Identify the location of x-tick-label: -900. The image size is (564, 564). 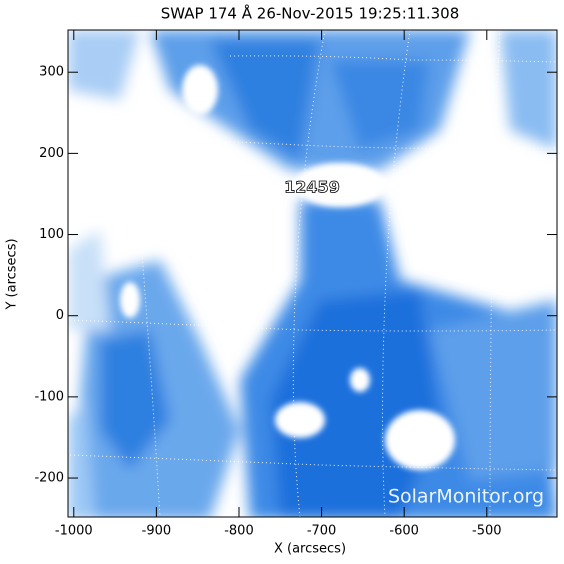
(157, 531).